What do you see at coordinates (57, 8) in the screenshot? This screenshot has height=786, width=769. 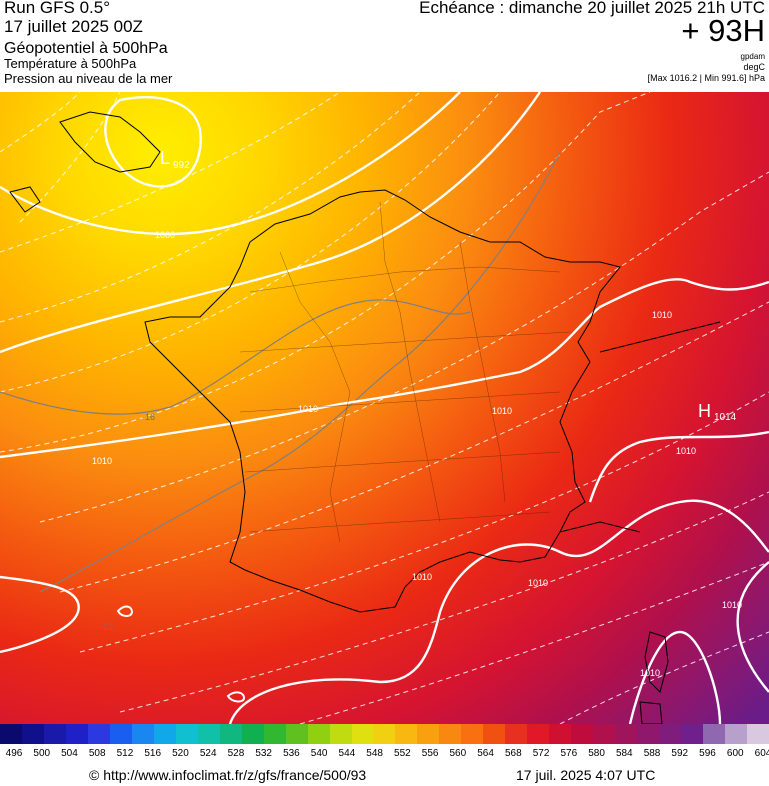 I see `run-title: Run GFS 0.5°` at bounding box center [57, 8].